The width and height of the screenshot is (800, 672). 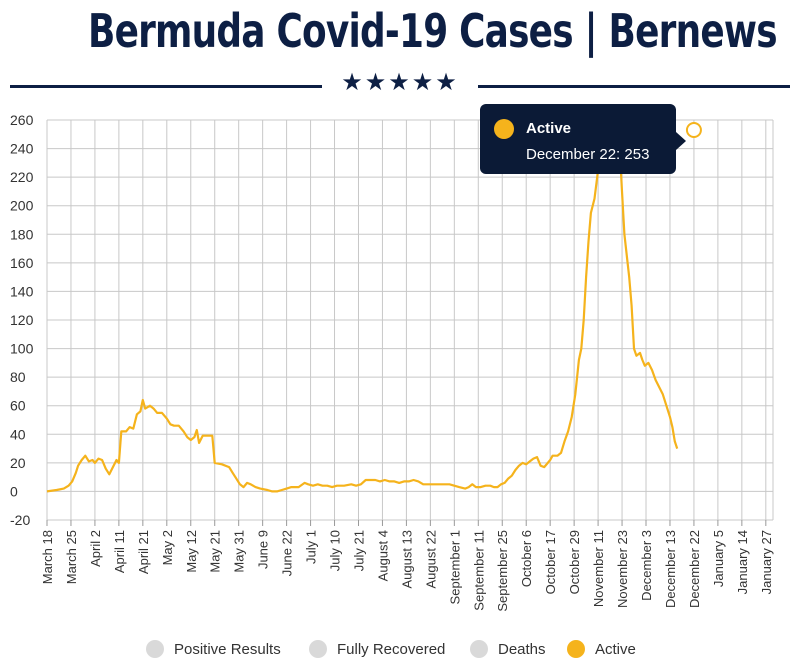 I want to click on x-tick-label: September 1, so click(x=454, y=567).